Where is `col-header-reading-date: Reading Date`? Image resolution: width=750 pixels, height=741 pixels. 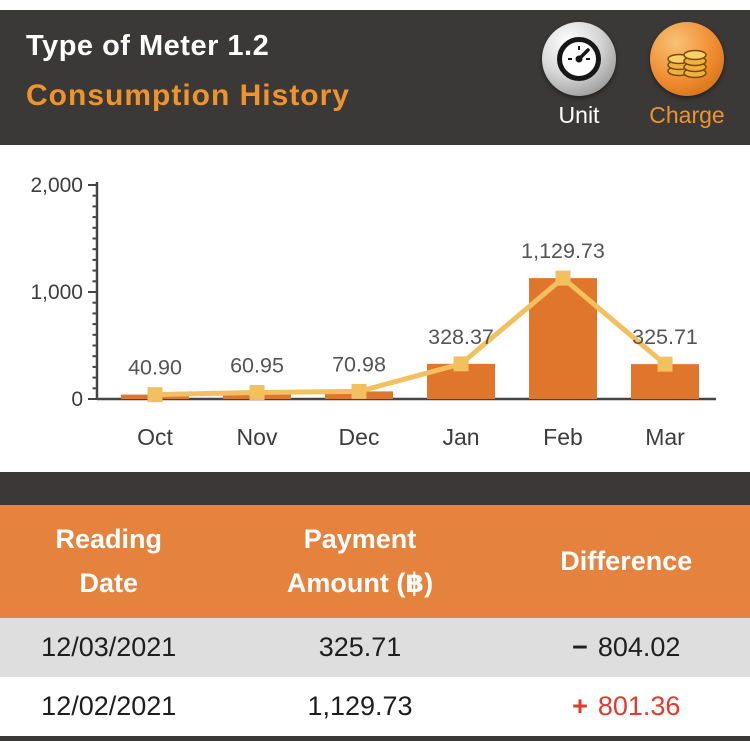 col-header-reading-date: Reading Date is located at coordinates (109, 561).